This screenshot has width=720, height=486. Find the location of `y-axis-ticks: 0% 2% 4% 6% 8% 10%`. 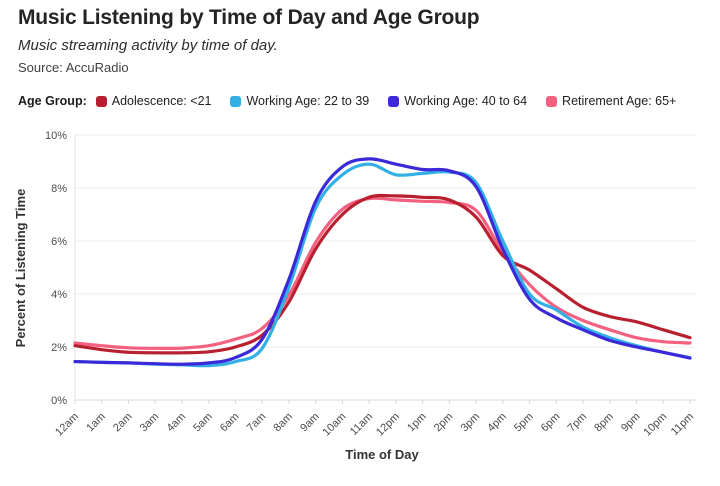

y-axis-ticks: 0% 2% 4% 6% 8% 10% is located at coordinates (56, 268).